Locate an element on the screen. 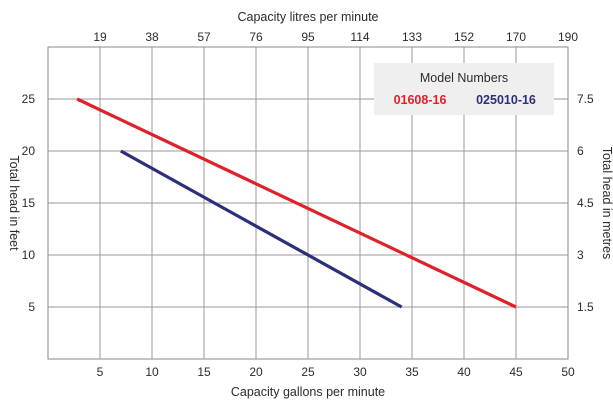 The width and height of the screenshot is (613, 403). x-bottom-tick-label: 30 is located at coordinates (360, 372).